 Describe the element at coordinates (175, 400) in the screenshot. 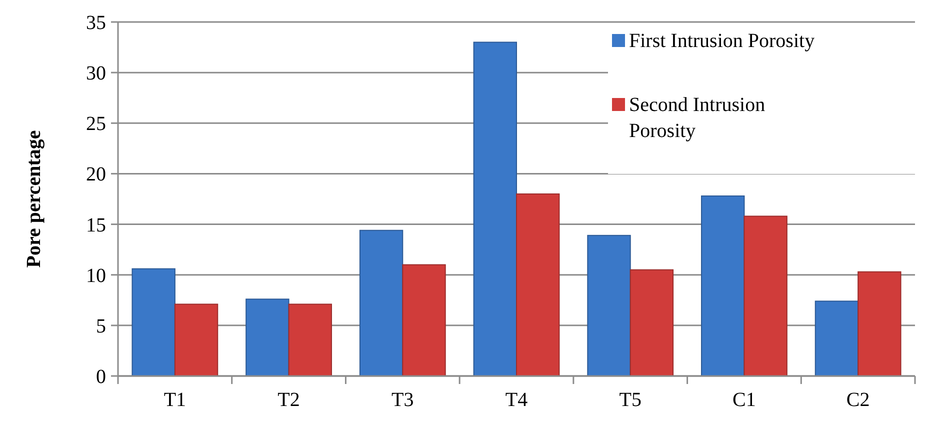

I see `x-tick-label: T1` at that location.